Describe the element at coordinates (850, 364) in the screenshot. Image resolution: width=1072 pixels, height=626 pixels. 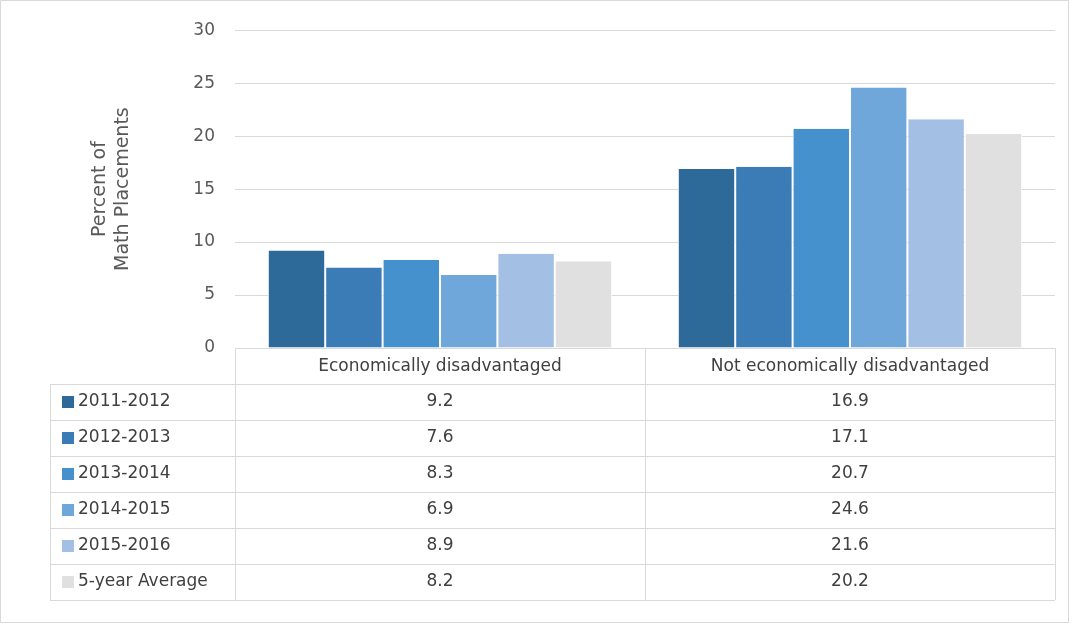
I see `x-tick-label: Not economically disadvantaged` at that location.